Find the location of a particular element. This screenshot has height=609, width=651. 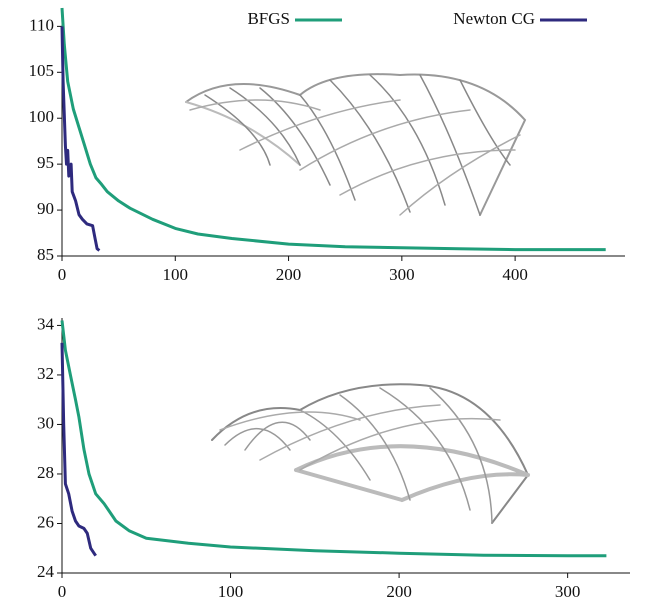

y-tick-label: 30 is located at coordinates (45, 422).